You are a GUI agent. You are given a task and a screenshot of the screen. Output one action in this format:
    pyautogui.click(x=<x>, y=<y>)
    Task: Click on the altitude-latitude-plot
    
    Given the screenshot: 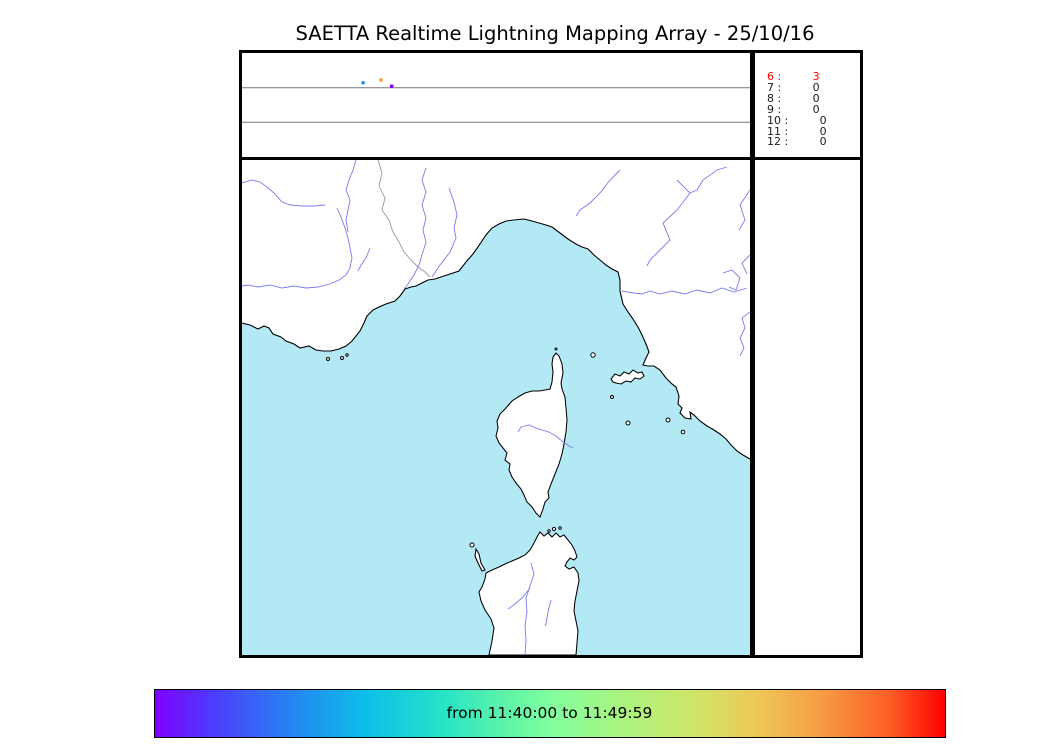 What is the action you would take?
    pyautogui.click(x=807, y=407)
    